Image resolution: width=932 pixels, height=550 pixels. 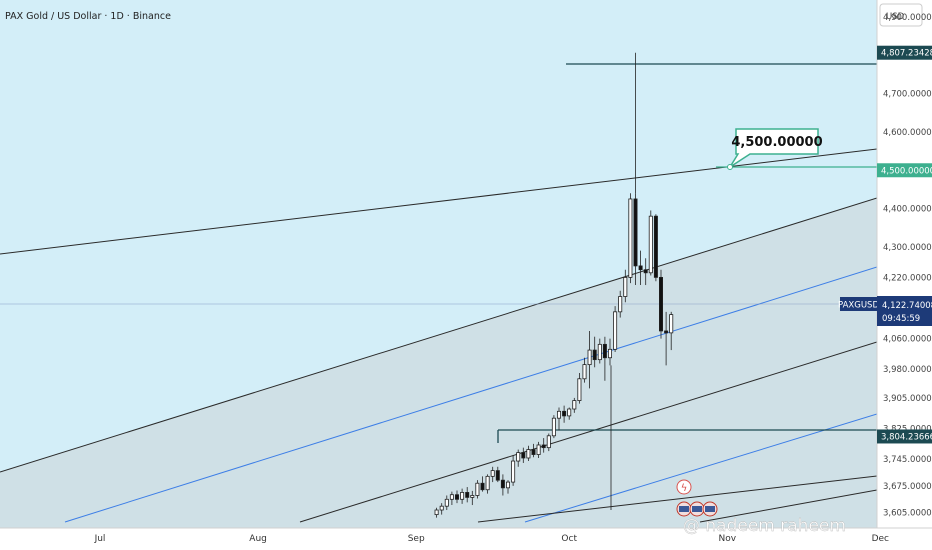 What do you see at coordinates (907, 210) in the screenshot?
I see `y-tick-label: 4,400.00000` at bounding box center [907, 210].